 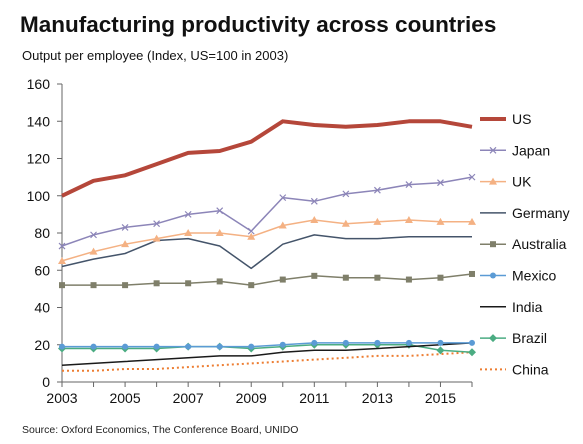 I want to click on legend-label-australia: Australia, so click(x=539, y=244).